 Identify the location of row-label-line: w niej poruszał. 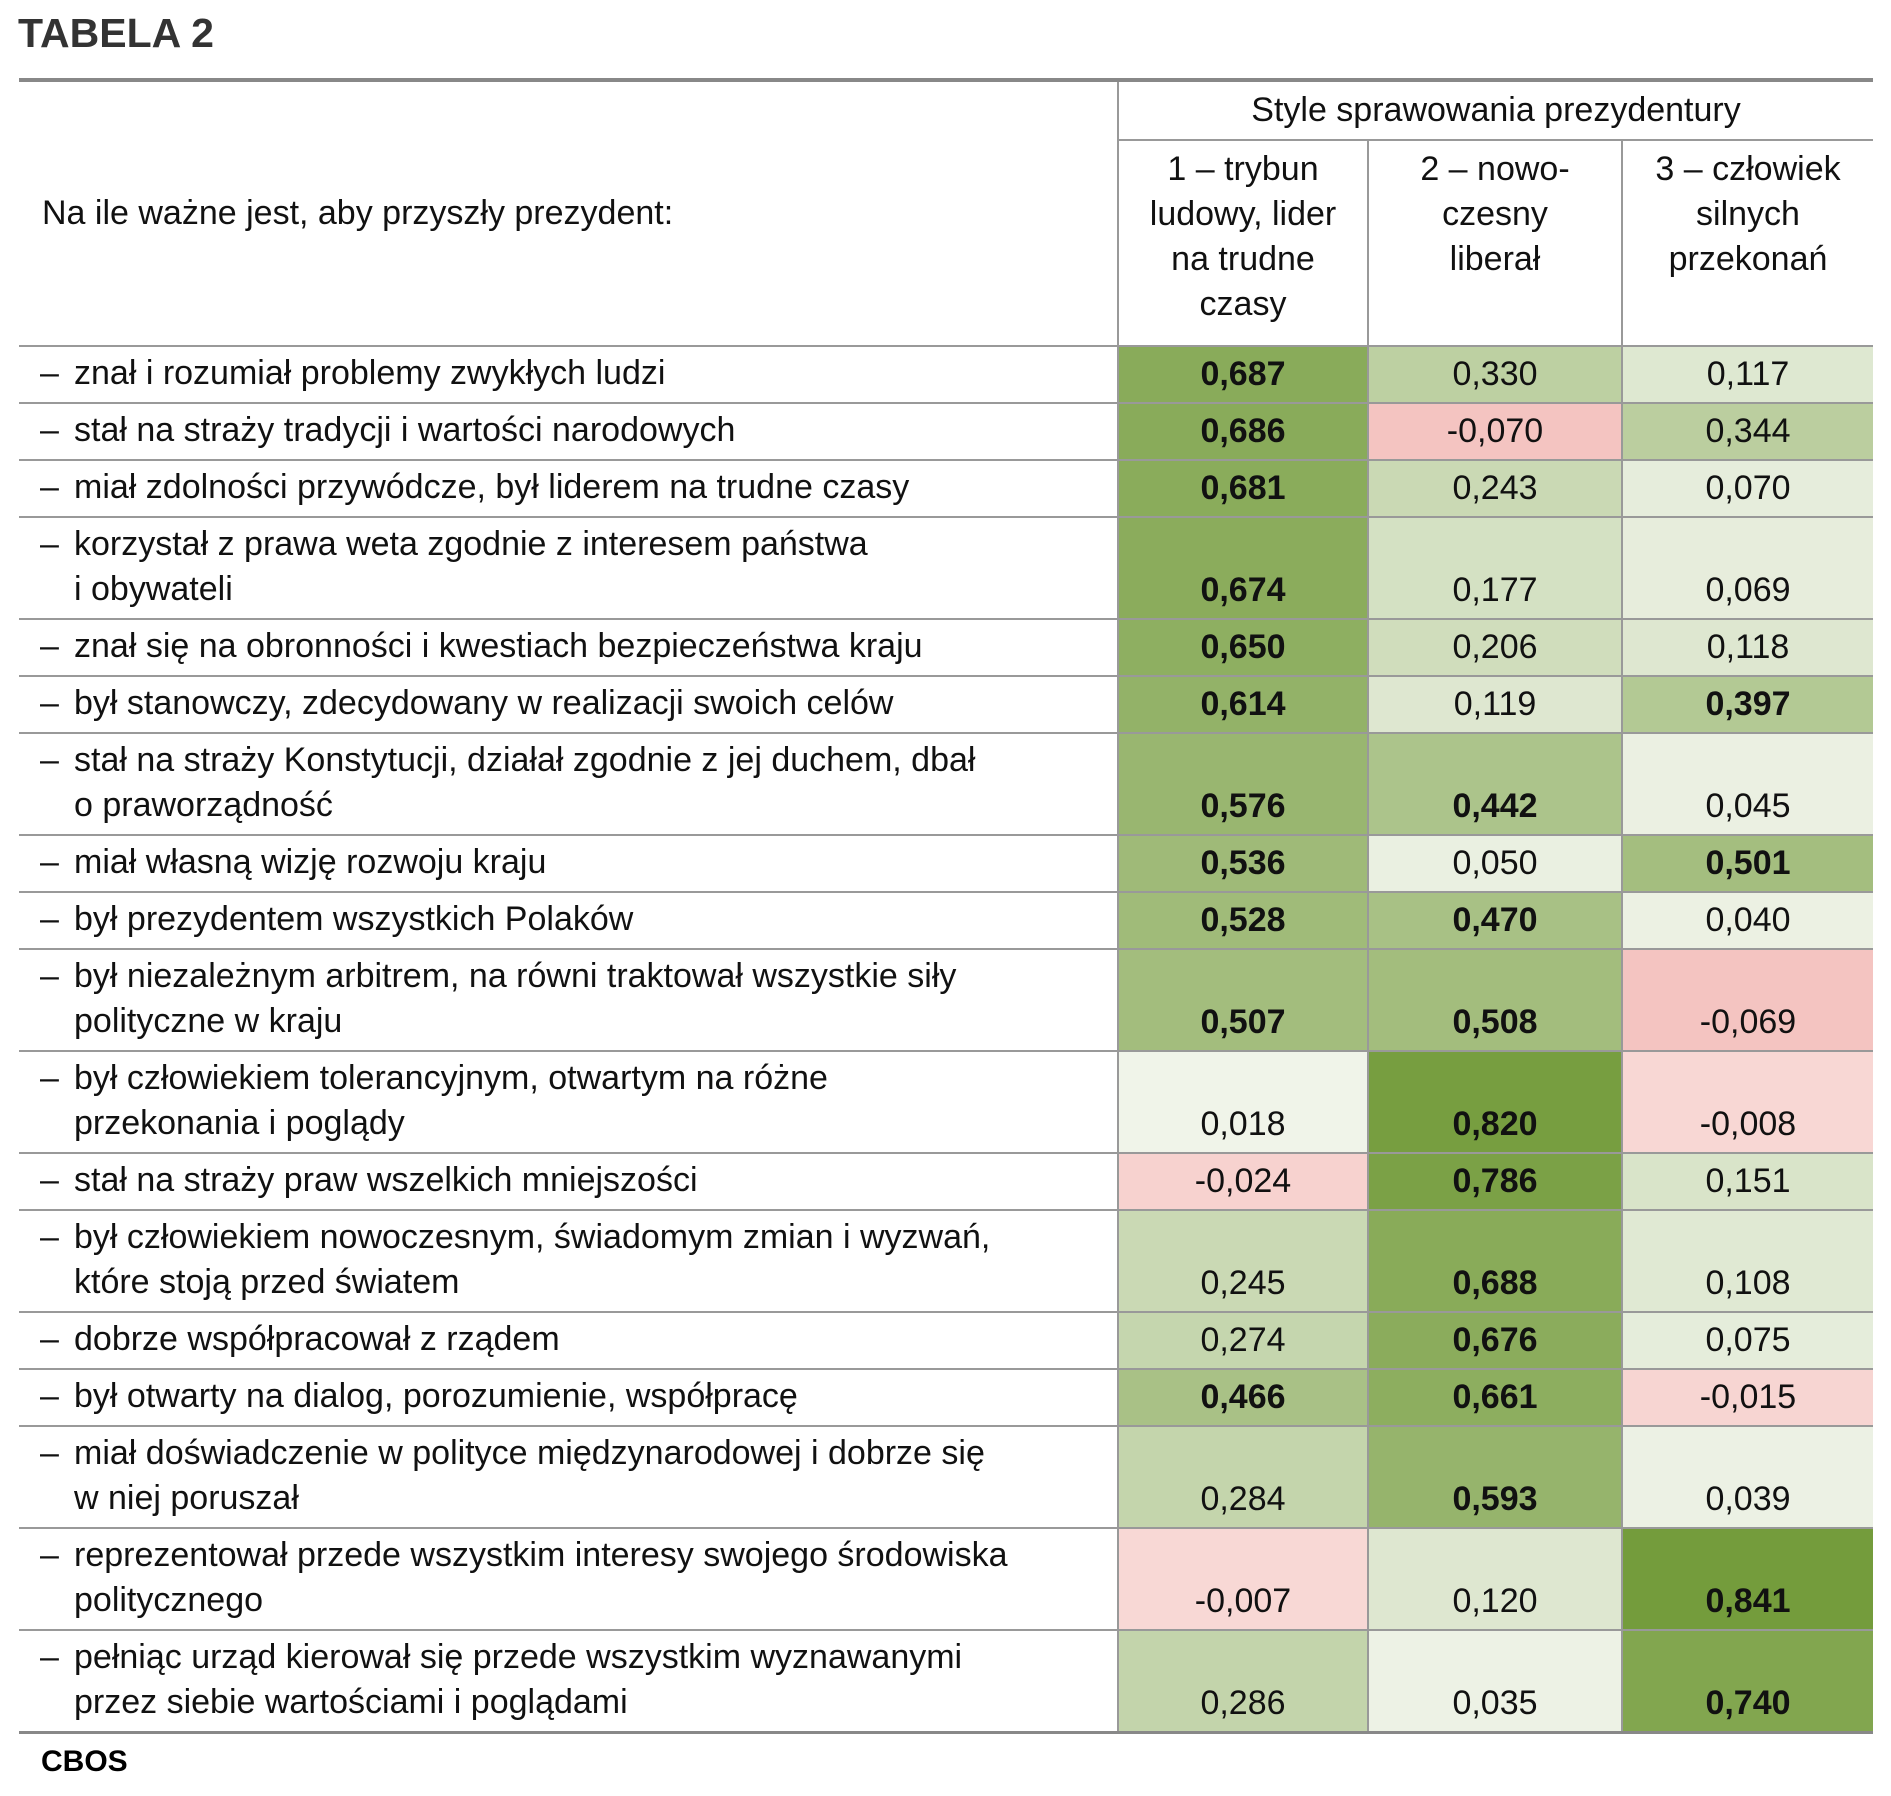
(186, 1498).